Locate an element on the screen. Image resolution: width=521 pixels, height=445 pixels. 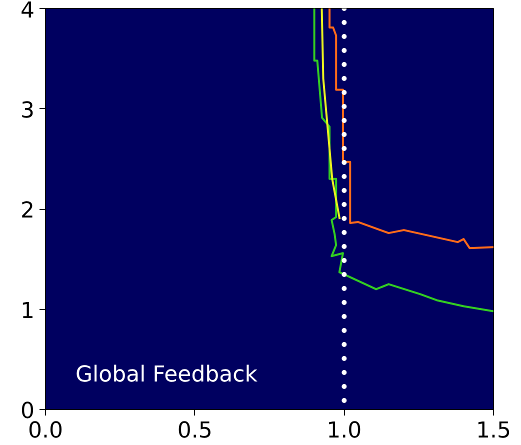
x-tick-label: 1.0 is located at coordinates (344, 431).